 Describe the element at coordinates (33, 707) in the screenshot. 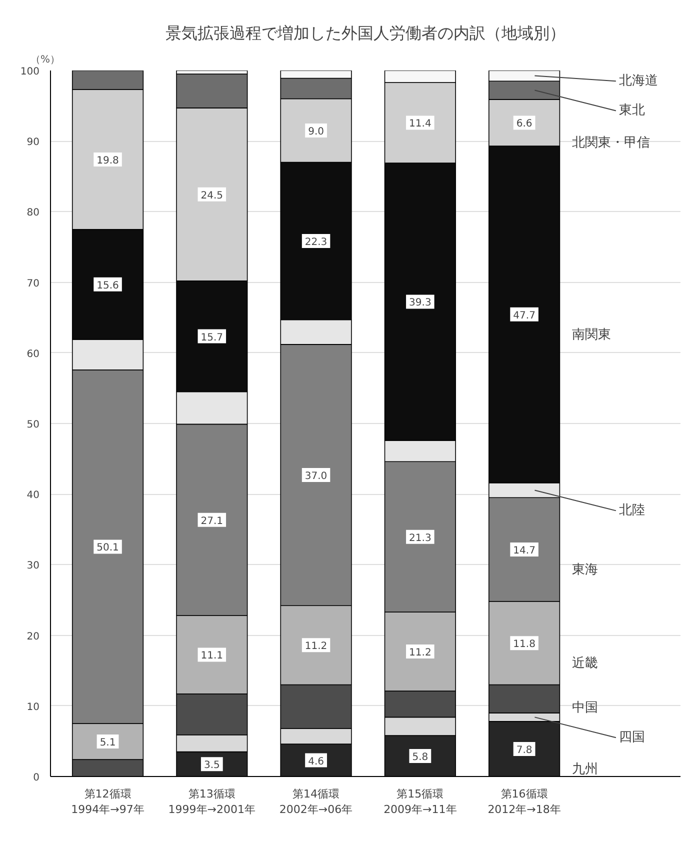

I see `y-tick-label: 10` at that location.